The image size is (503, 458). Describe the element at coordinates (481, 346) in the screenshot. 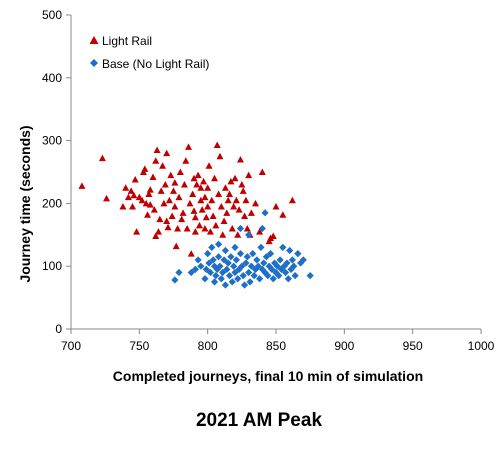

I see `x-tick-label: 1000` at that location.